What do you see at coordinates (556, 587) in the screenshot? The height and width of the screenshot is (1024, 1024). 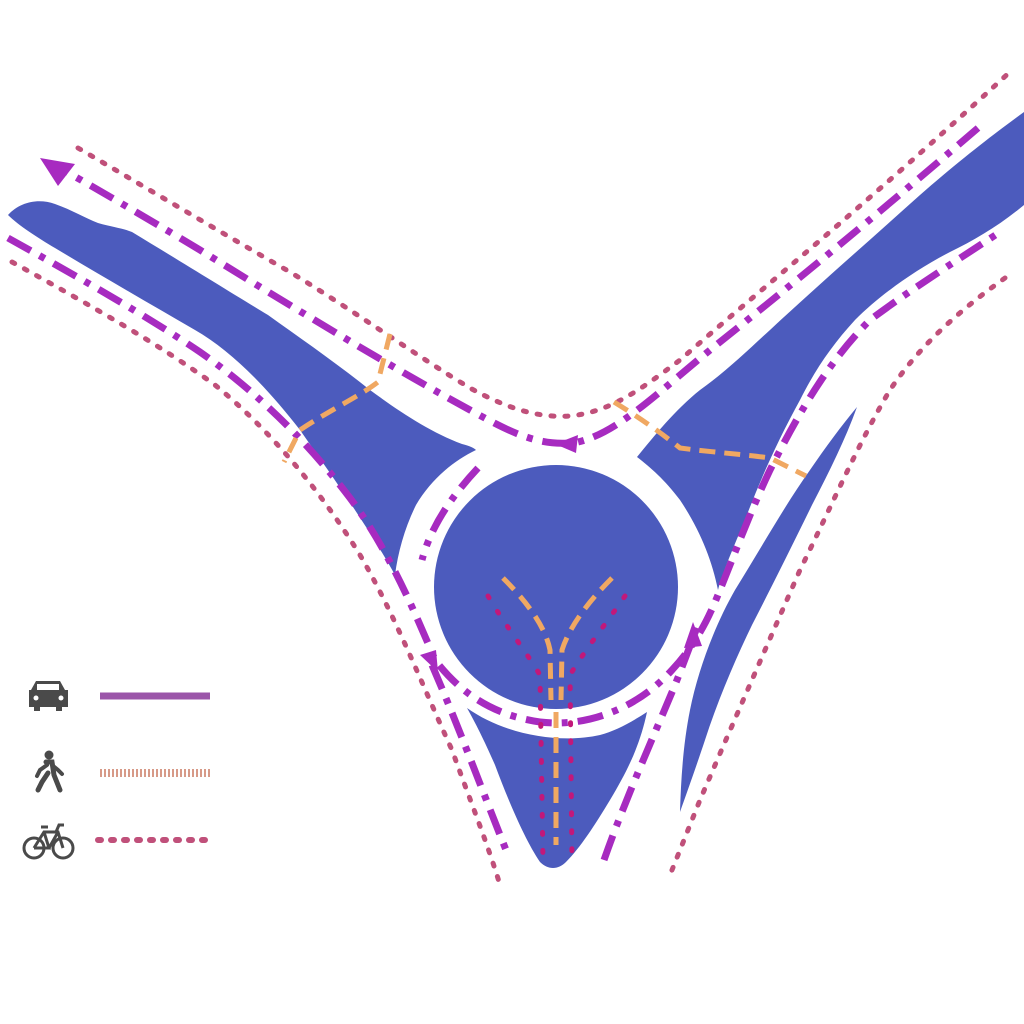 I see `central-island` at bounding box center [556, 587].